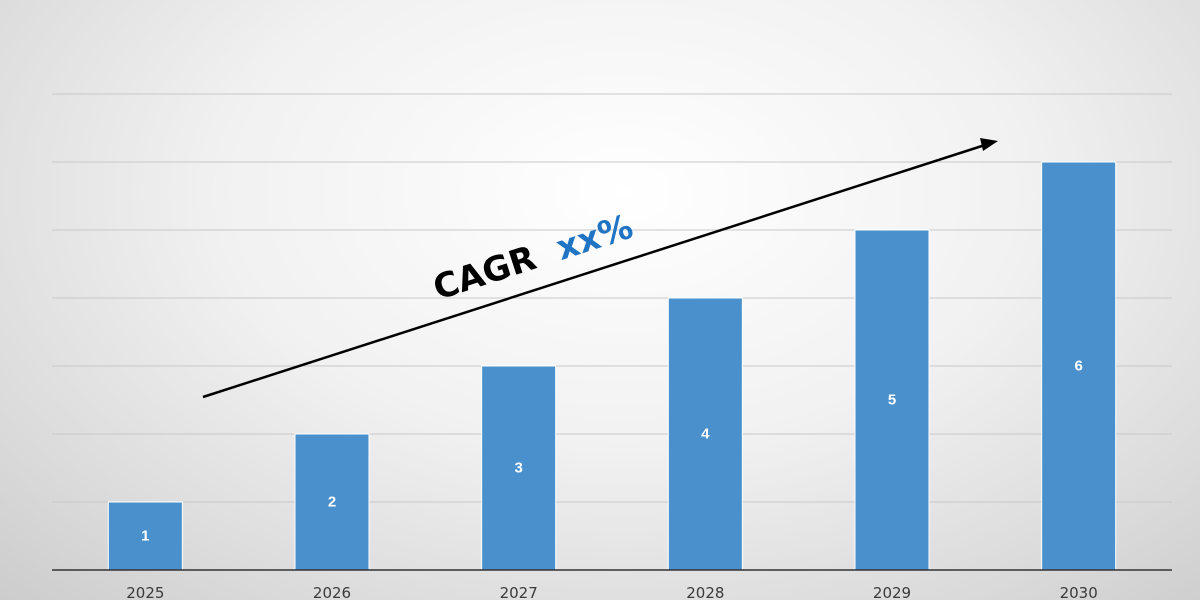 The width and height of the screenshot is (1200, 600). I want to click on data-label-2029: 5, so click(892, 400).